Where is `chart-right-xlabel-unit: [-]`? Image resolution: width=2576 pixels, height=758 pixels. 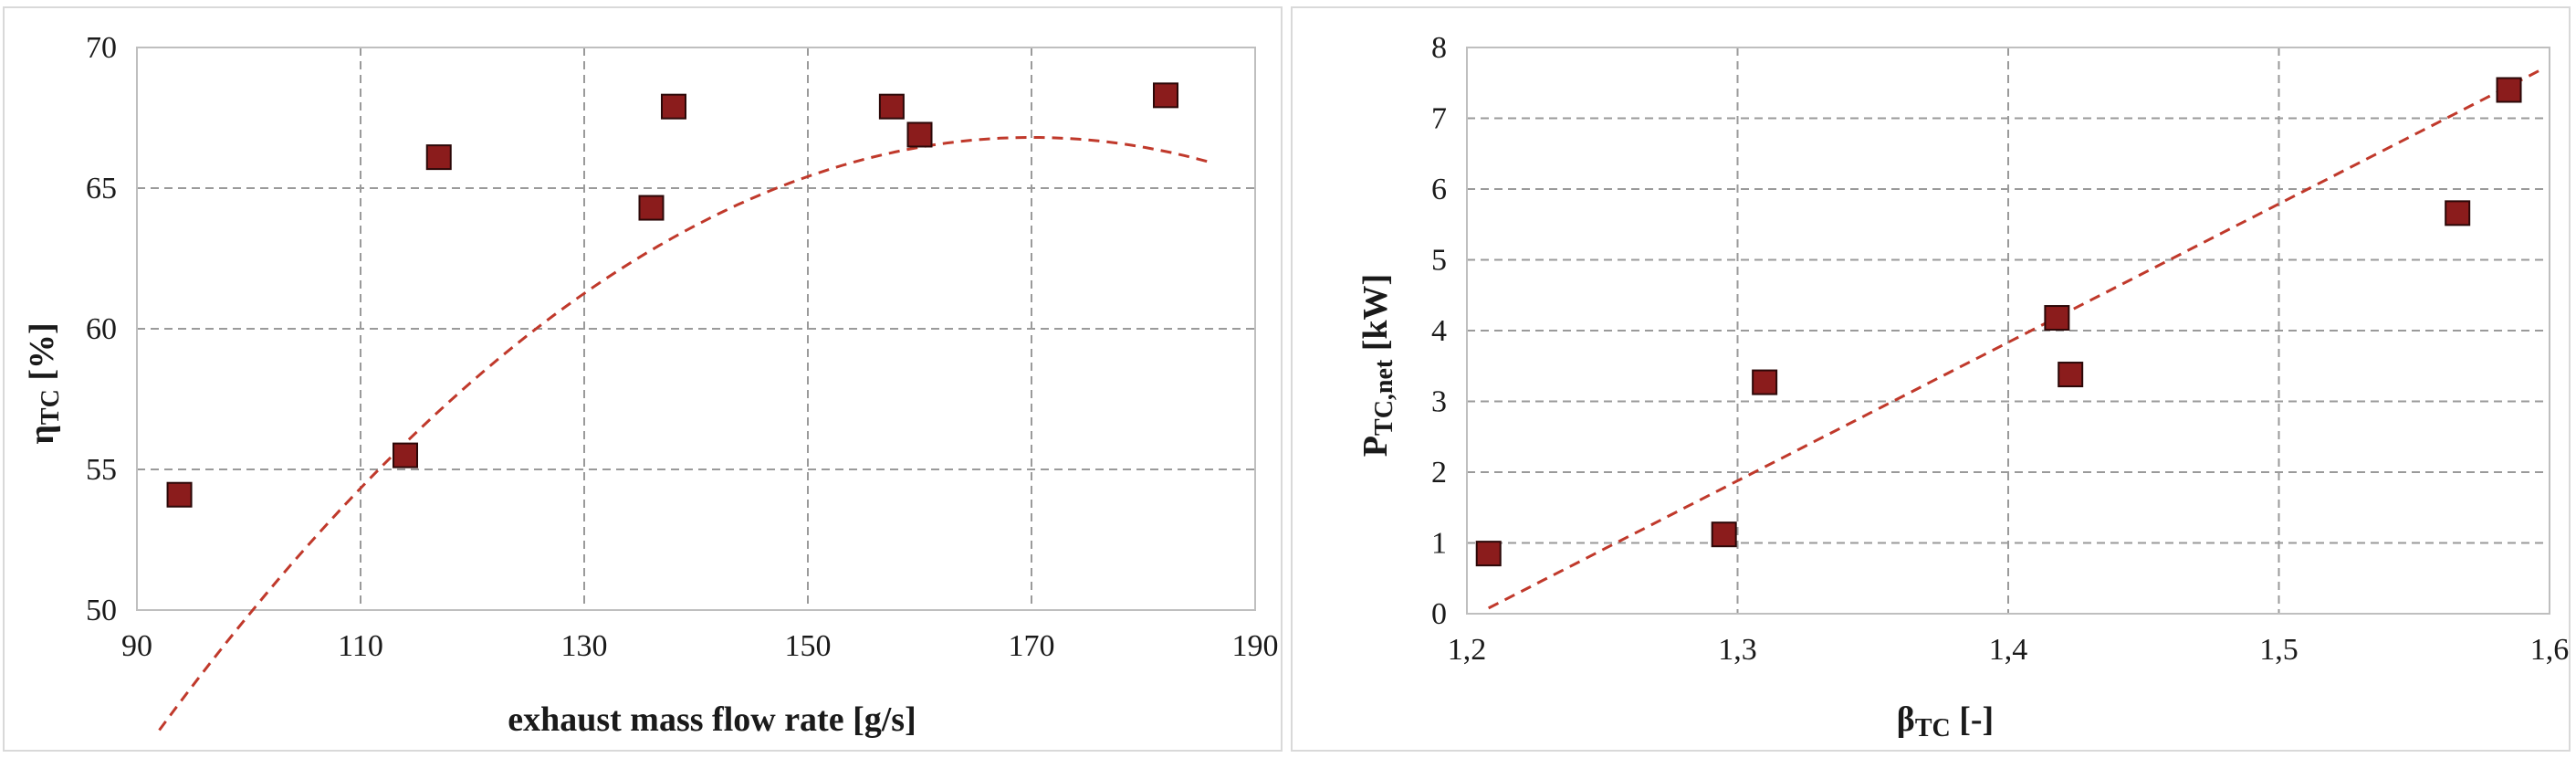 chart-right-xlabel-unit: [-] is located at coordinates (1972, 719).